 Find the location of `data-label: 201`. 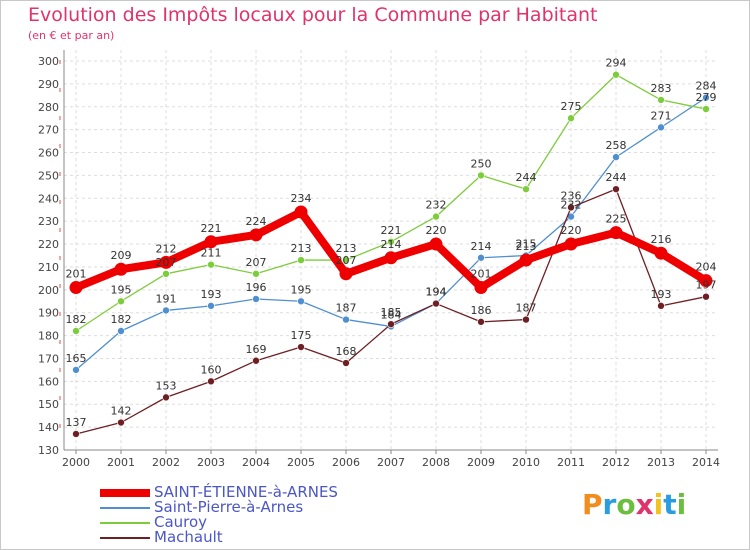

data-label: 201 is located at coordinates (481, 274).